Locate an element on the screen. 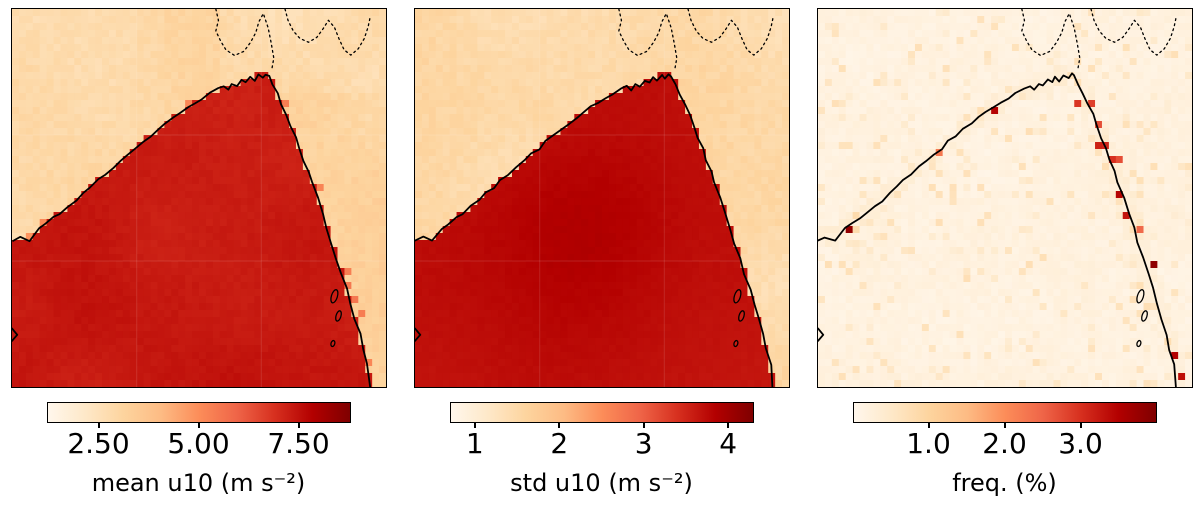 The image size is (1203, 532). colorbar-tick-label: 3.0 is located at coordinates (1080, 443).